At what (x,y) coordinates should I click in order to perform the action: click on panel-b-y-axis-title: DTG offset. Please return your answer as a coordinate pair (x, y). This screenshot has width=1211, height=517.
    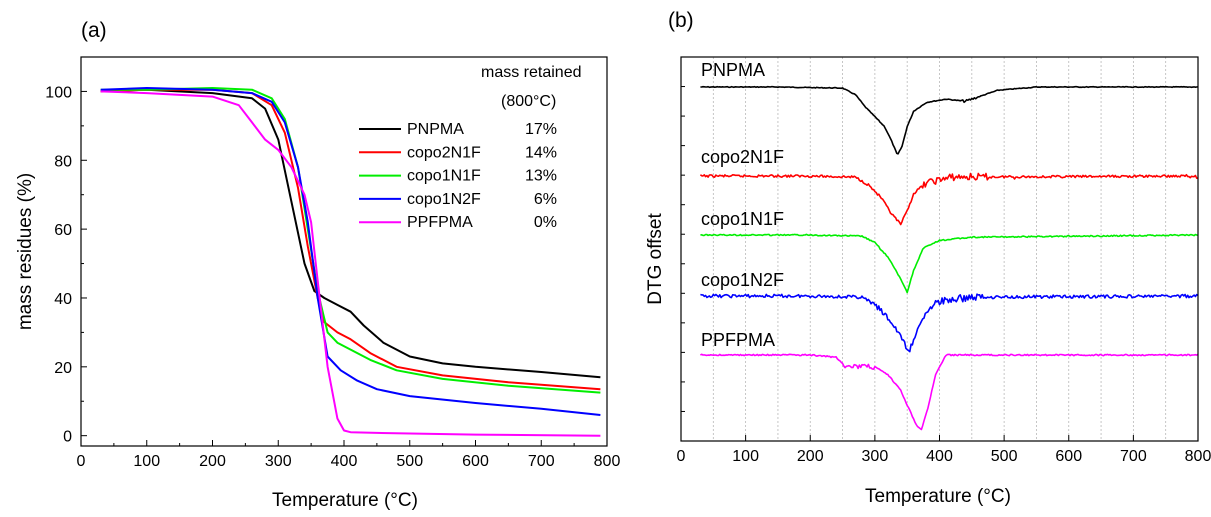
    Looking at the image, I should click on (655, 259).